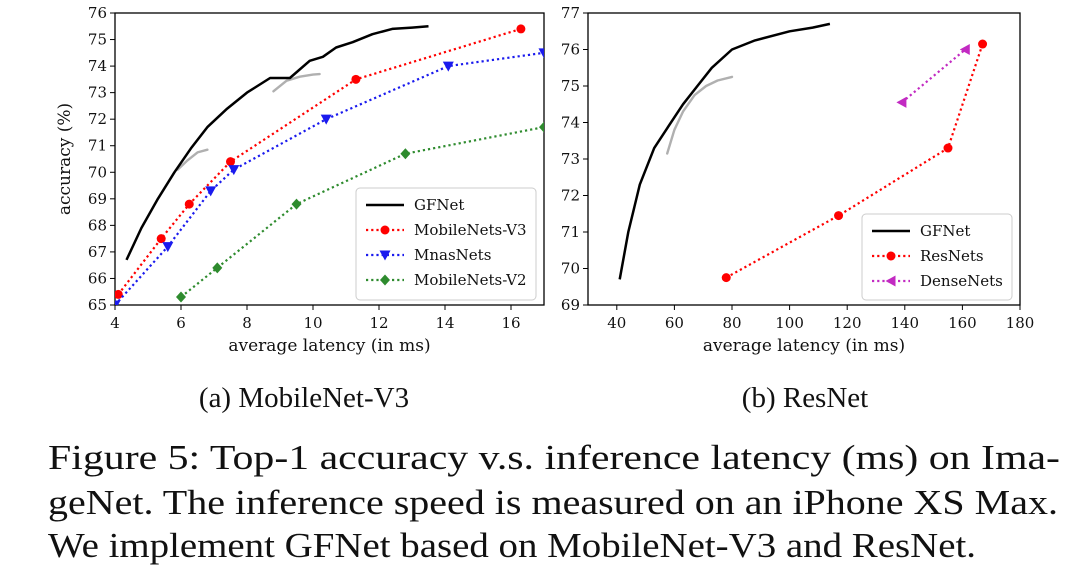 The width and height of the screenshot is (1080, 575). I want to click on x-tick-label: 120, so click(847, 323).